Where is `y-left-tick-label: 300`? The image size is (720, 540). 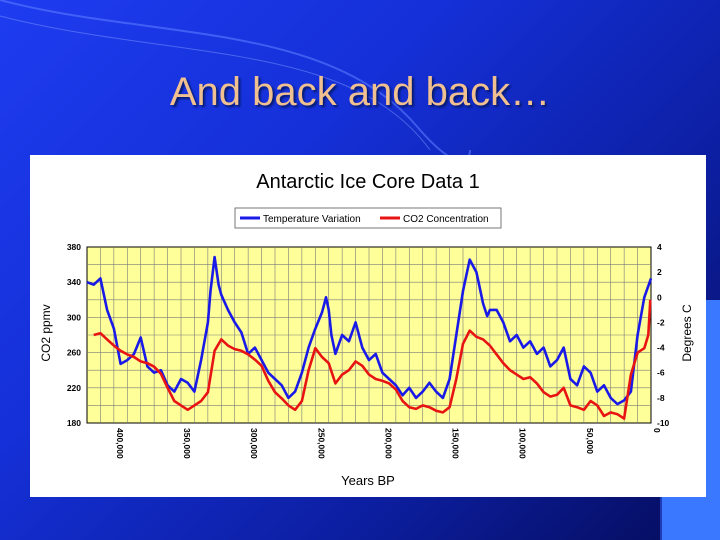 y-left-tick-label: 300 is located at coordinates (74, 317).